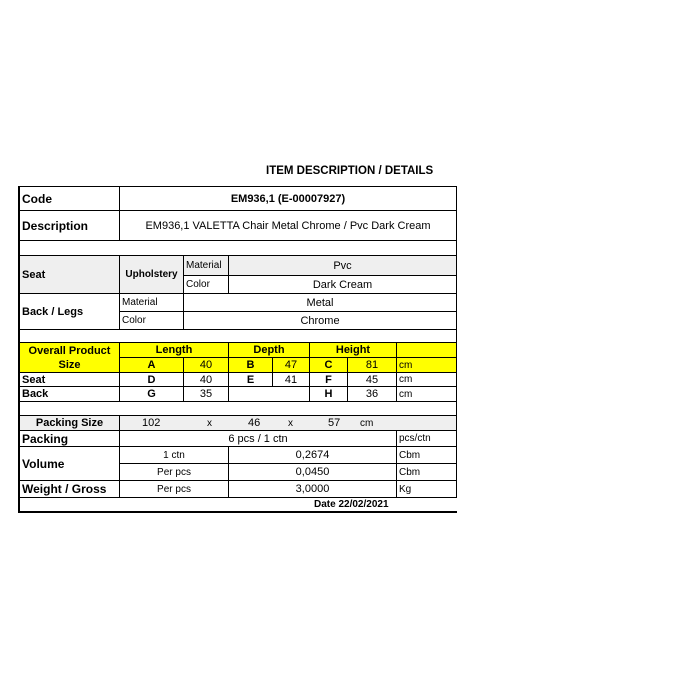 The width and height of the screenshot is (700, 700). Describe the element at coordinates (70, 464) in the screenshot. I see `volume-label: Volume` at that location.